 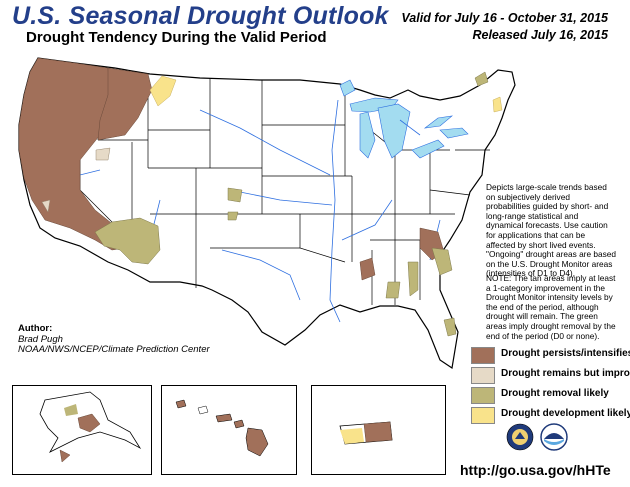 What do you see at coordinates (288, 119) in the screenshot?
I see `water-bodies` at bounding box center [288, 119].